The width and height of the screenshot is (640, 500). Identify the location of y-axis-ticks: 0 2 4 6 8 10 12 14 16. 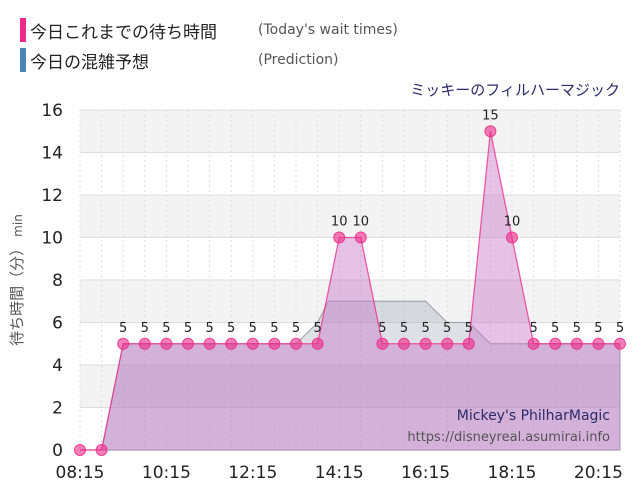
(52, 281).